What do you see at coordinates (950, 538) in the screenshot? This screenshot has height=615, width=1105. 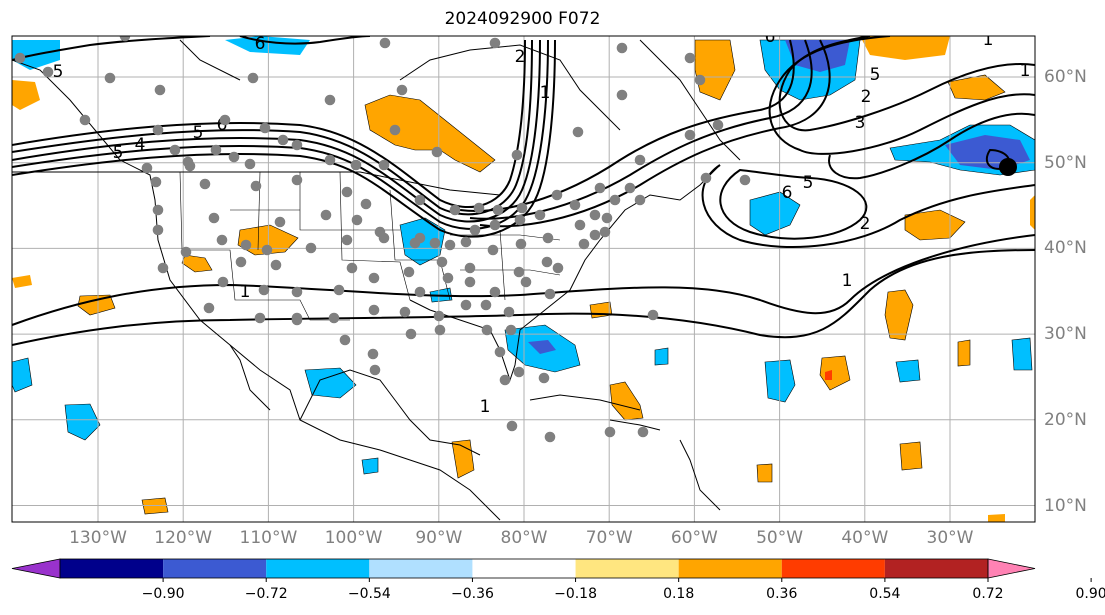 I see `longitude-label: 30°W` at bounding box center [950, 538].